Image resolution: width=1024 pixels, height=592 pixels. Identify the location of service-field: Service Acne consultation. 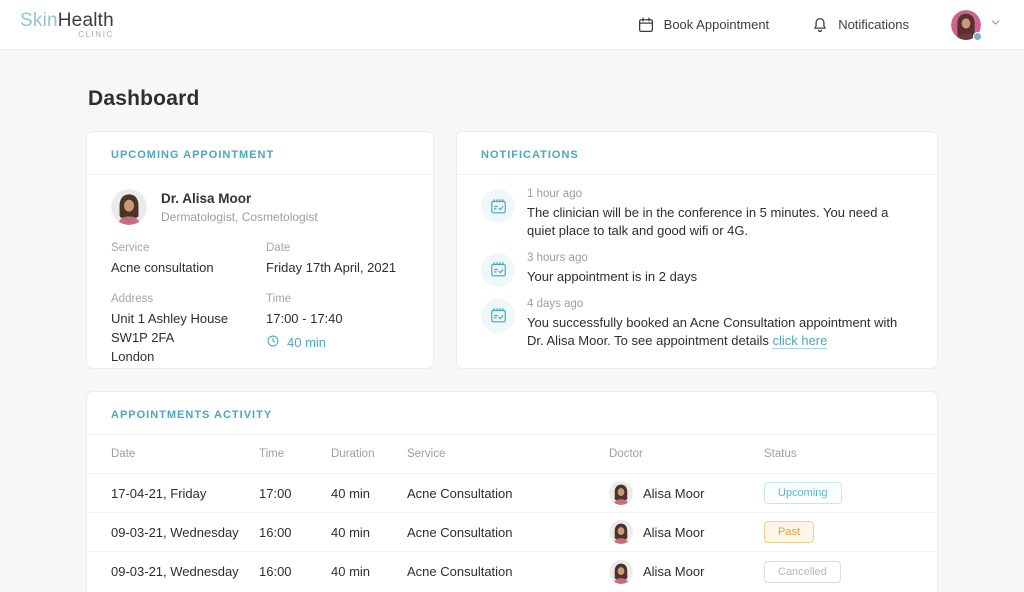
(188, 260).